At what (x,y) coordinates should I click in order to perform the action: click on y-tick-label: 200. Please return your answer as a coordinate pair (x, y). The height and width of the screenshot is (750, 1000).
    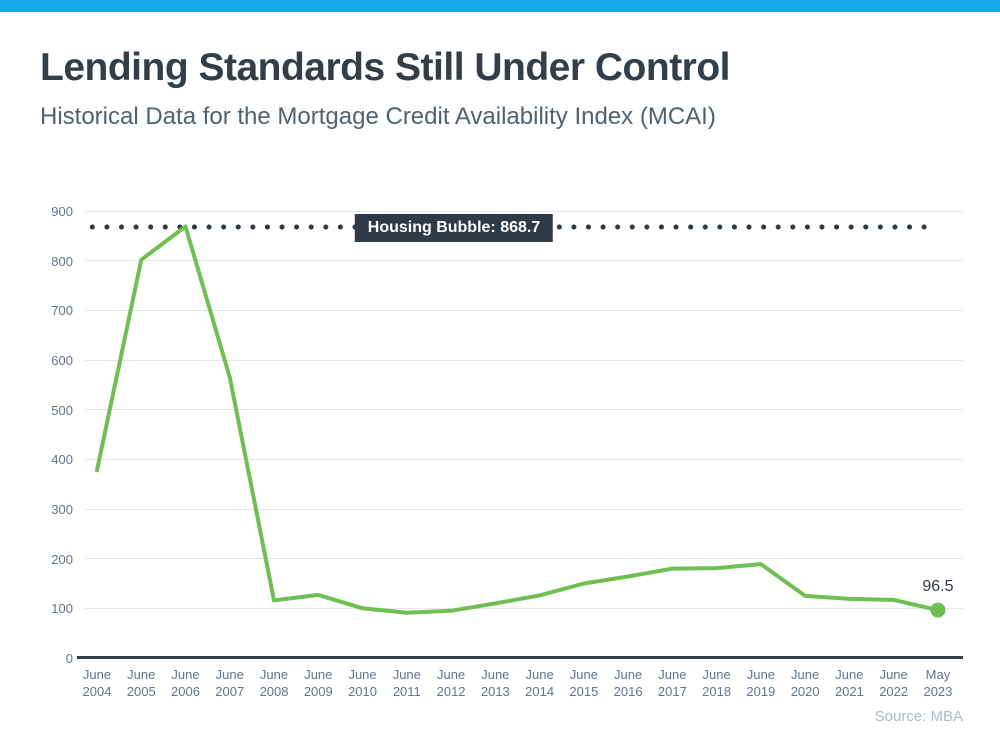
    Looking at the image, I should click on (62, 559).